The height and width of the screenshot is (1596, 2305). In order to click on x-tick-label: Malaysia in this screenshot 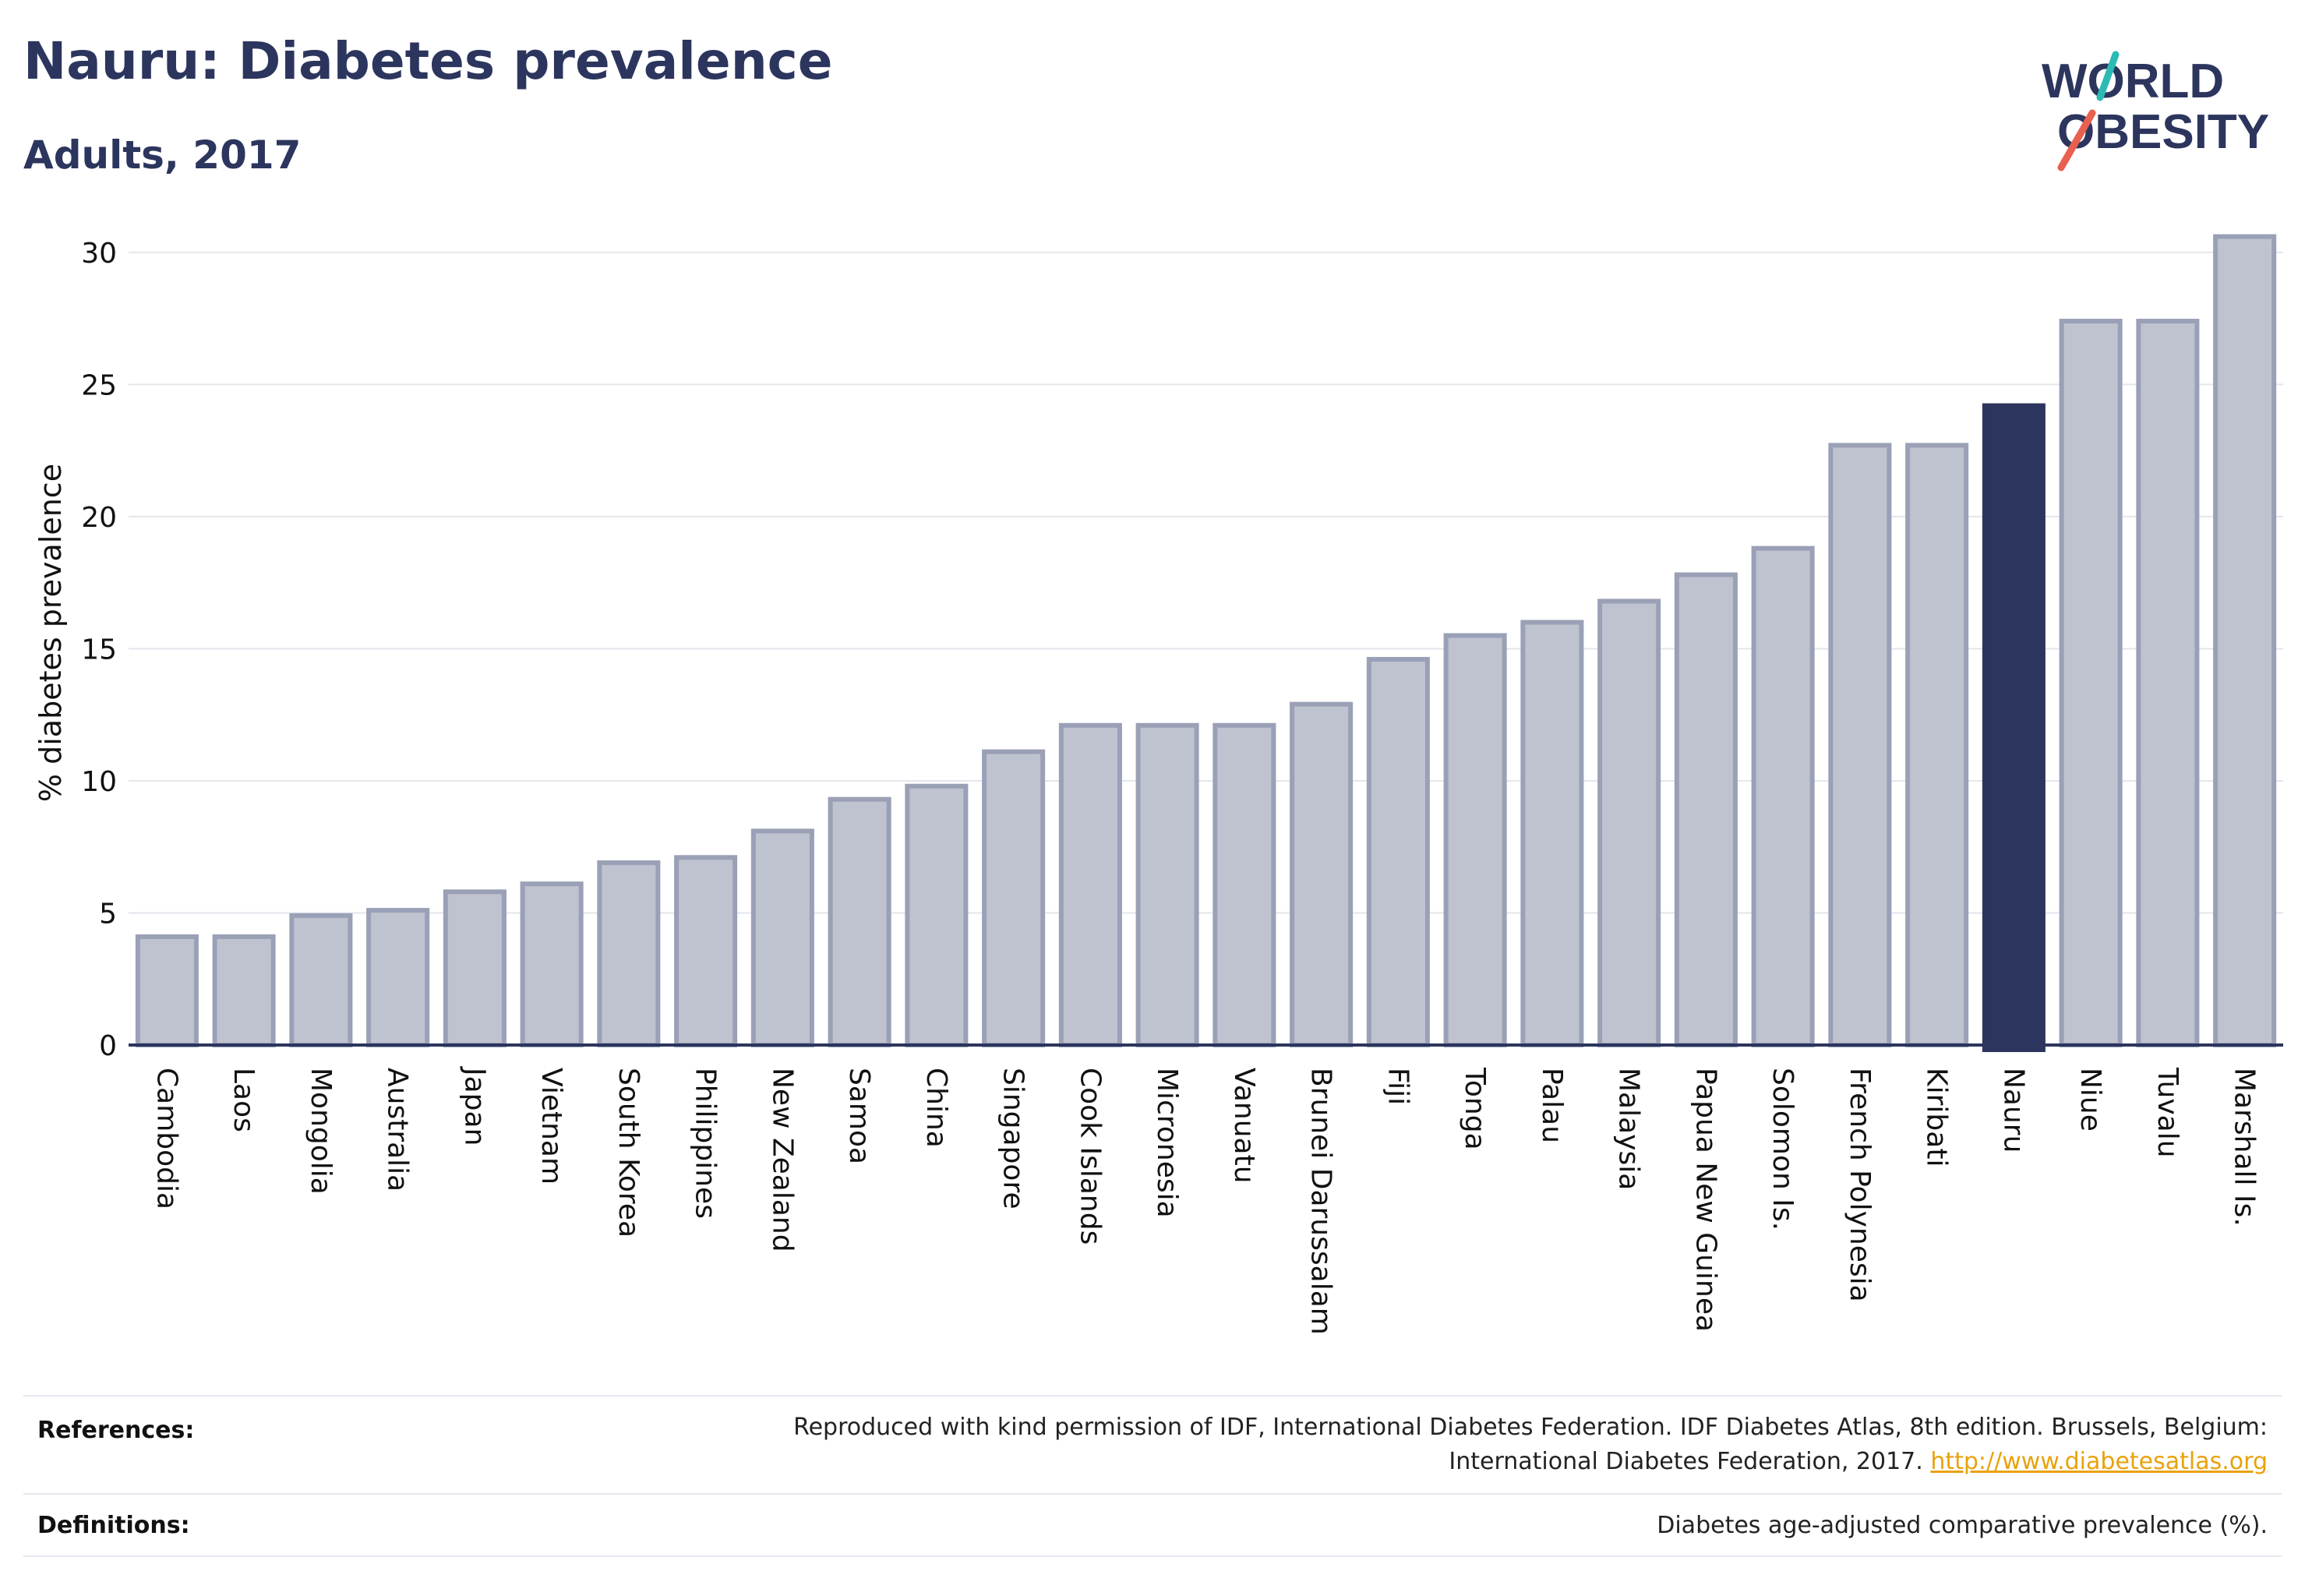, I will do `click(1629, 1129)`.